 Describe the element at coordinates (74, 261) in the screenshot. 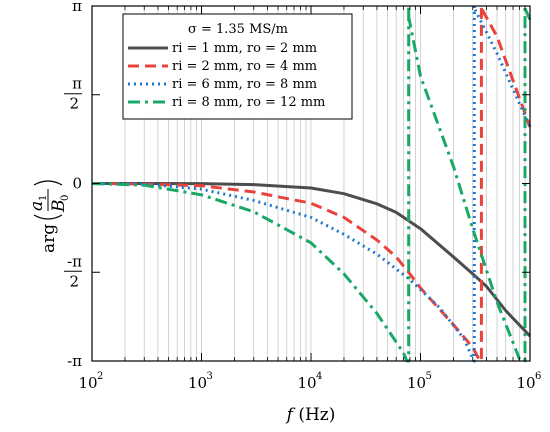

I see `y-tick-numerator: -π` at that location.